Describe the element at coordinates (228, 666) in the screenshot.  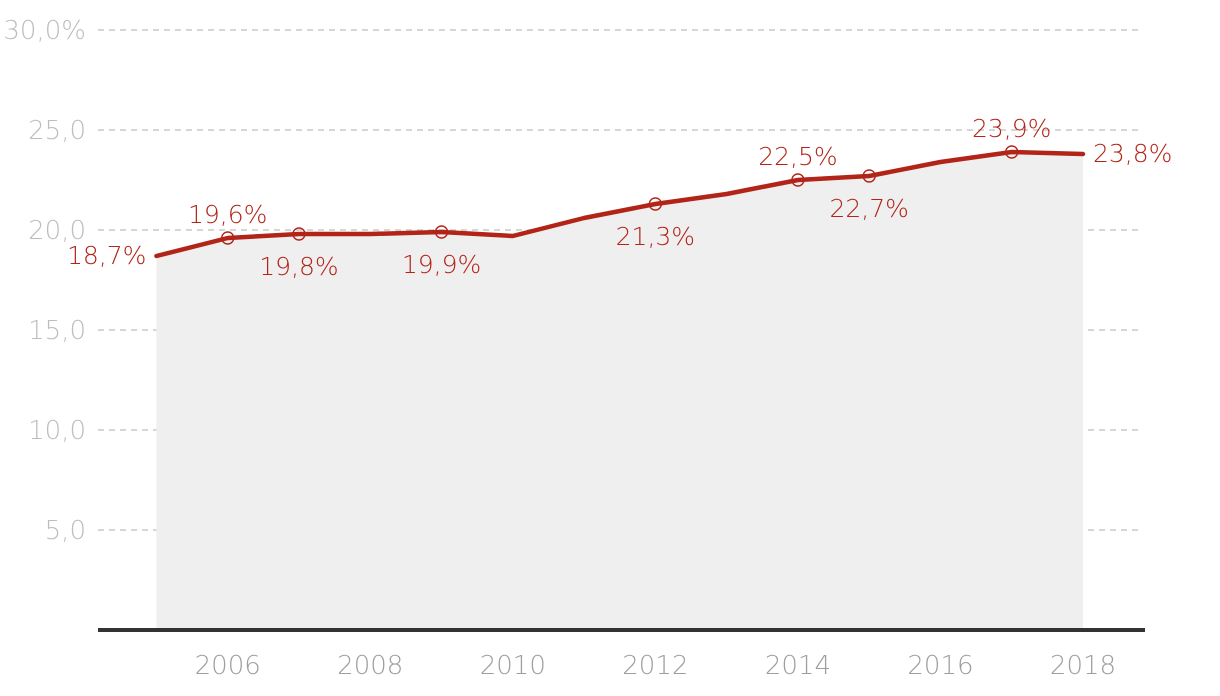
I see `x-tick-label: 2006` at that location.